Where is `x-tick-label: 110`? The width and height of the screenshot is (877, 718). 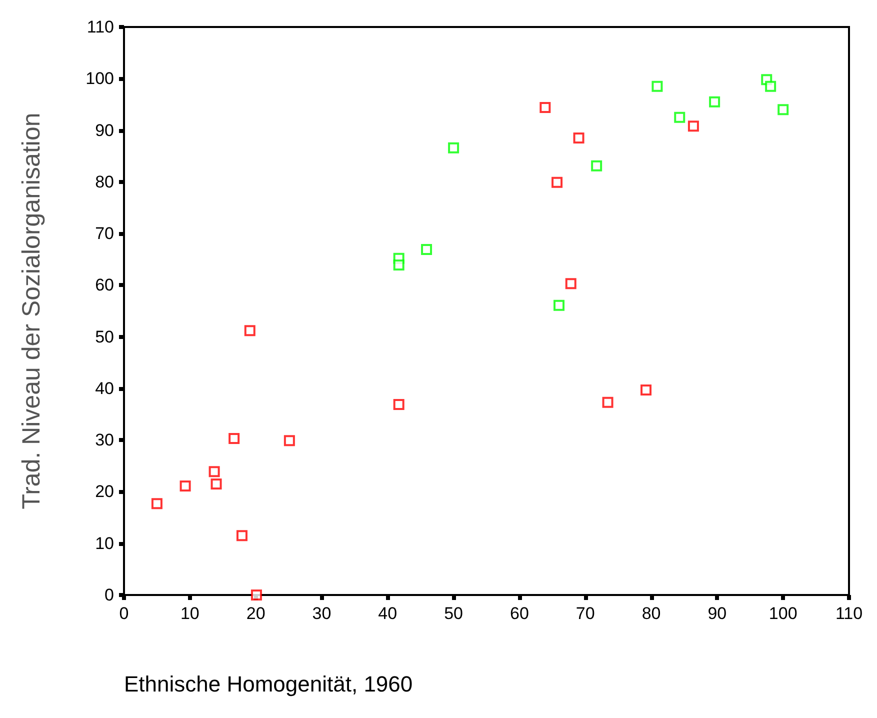
x-tick-label: 110 is located at coordinates (849, 613).